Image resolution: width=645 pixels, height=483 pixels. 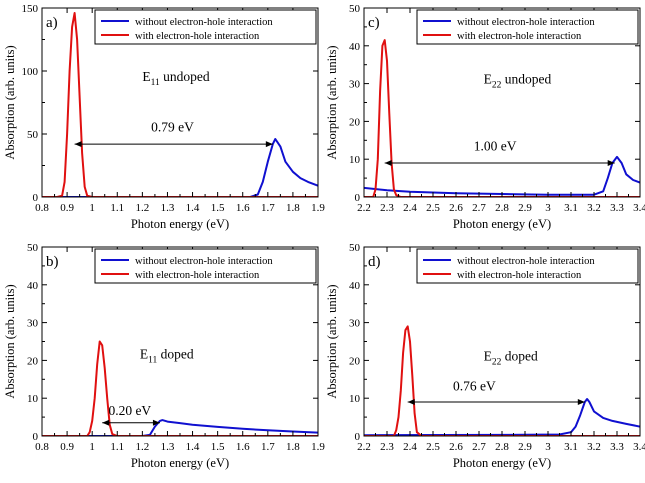 What do you see at coordinates (243, 447) in the screenshot?
I see `x-tick-label: 1.6` at bounding box center [243, 447].